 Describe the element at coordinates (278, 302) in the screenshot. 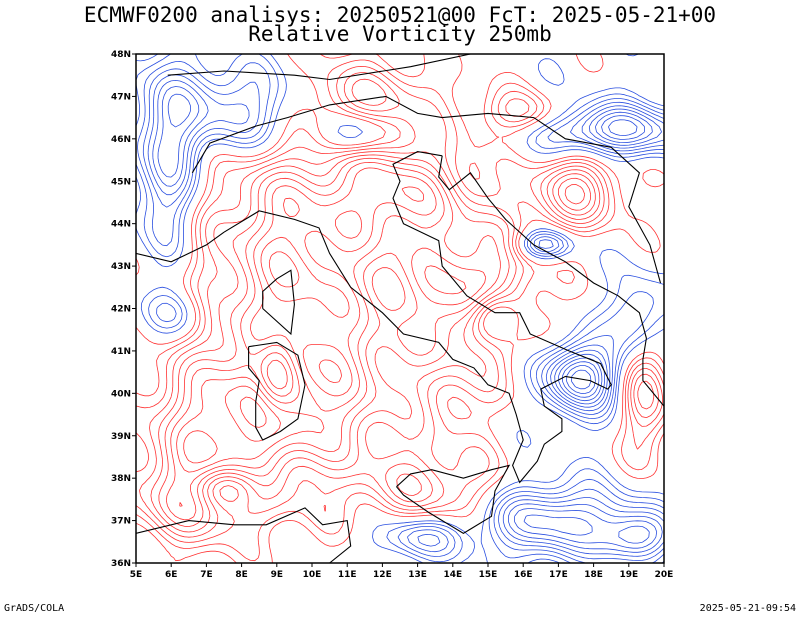

I see `corsica-coast` at that location.